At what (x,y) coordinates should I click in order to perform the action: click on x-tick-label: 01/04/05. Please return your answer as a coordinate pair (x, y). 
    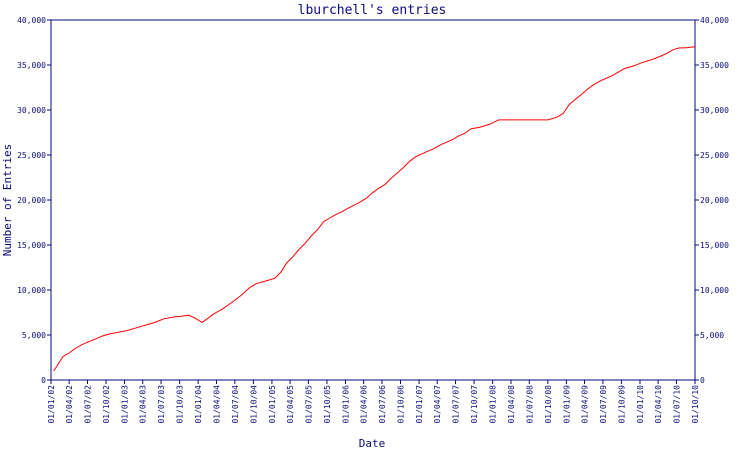
    Looking at the image, I should click on (290, 404).